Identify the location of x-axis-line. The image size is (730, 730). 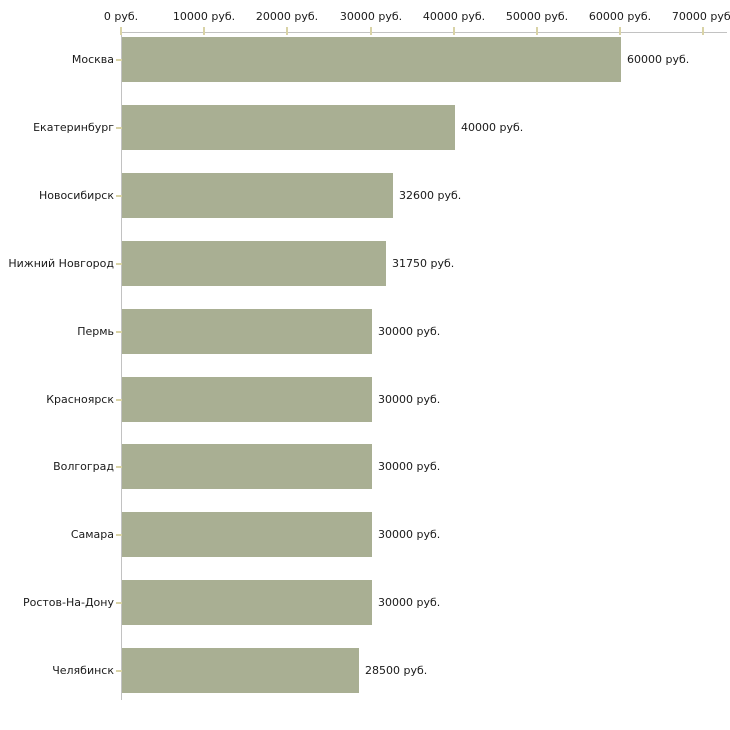
(424, 32).